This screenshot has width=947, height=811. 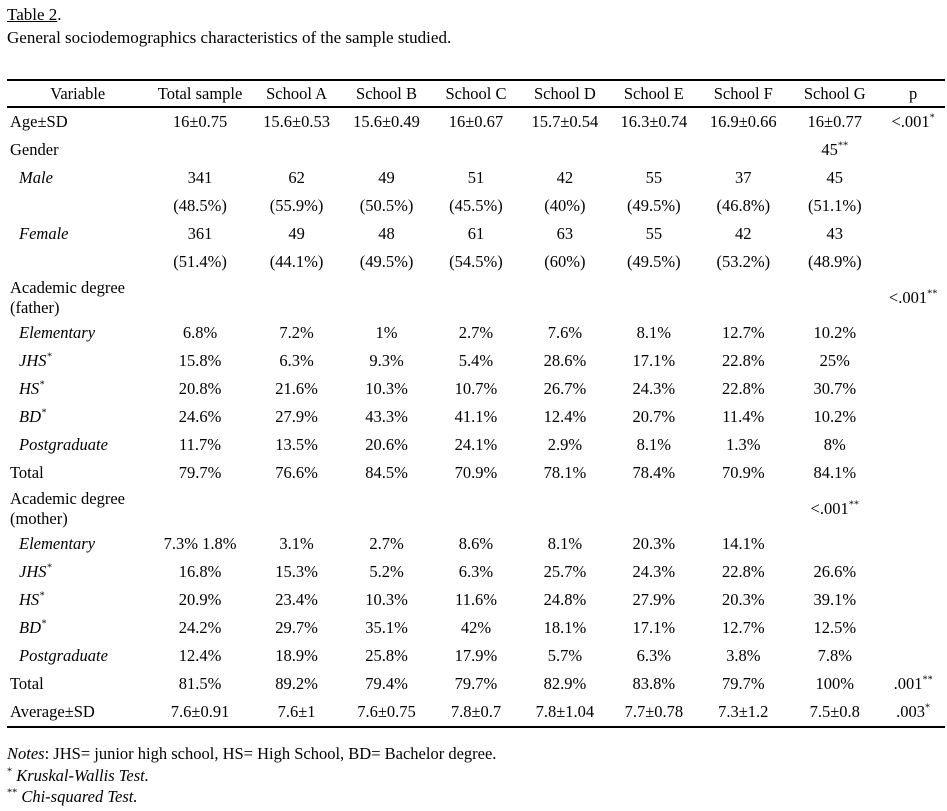 I want to click on table-cell: 7.7±0.78, so click(x=654, y=711).